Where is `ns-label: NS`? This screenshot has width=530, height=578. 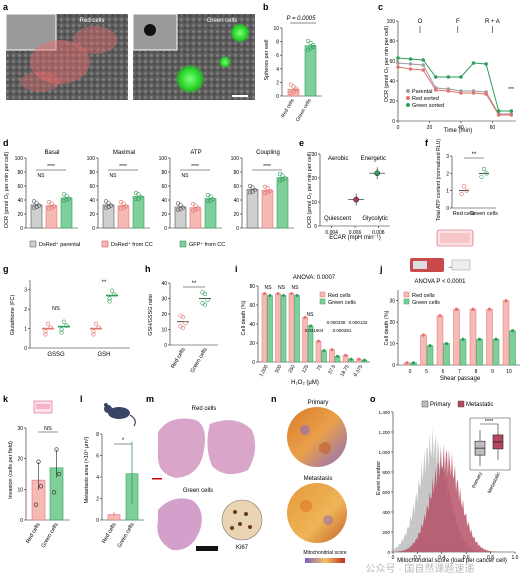 ns-label: NS is located at coordinates (311, 315).